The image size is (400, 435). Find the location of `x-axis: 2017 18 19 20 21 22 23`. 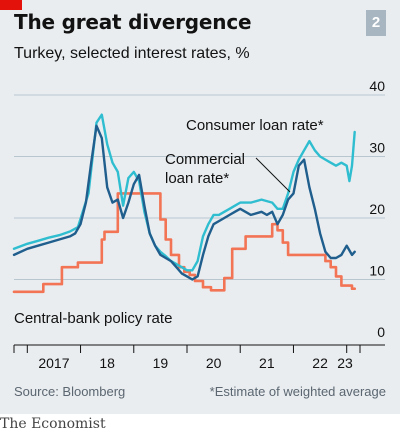

x-axis: 2017 18 19 20 21 22 23 is located at coordinates (199, 357).